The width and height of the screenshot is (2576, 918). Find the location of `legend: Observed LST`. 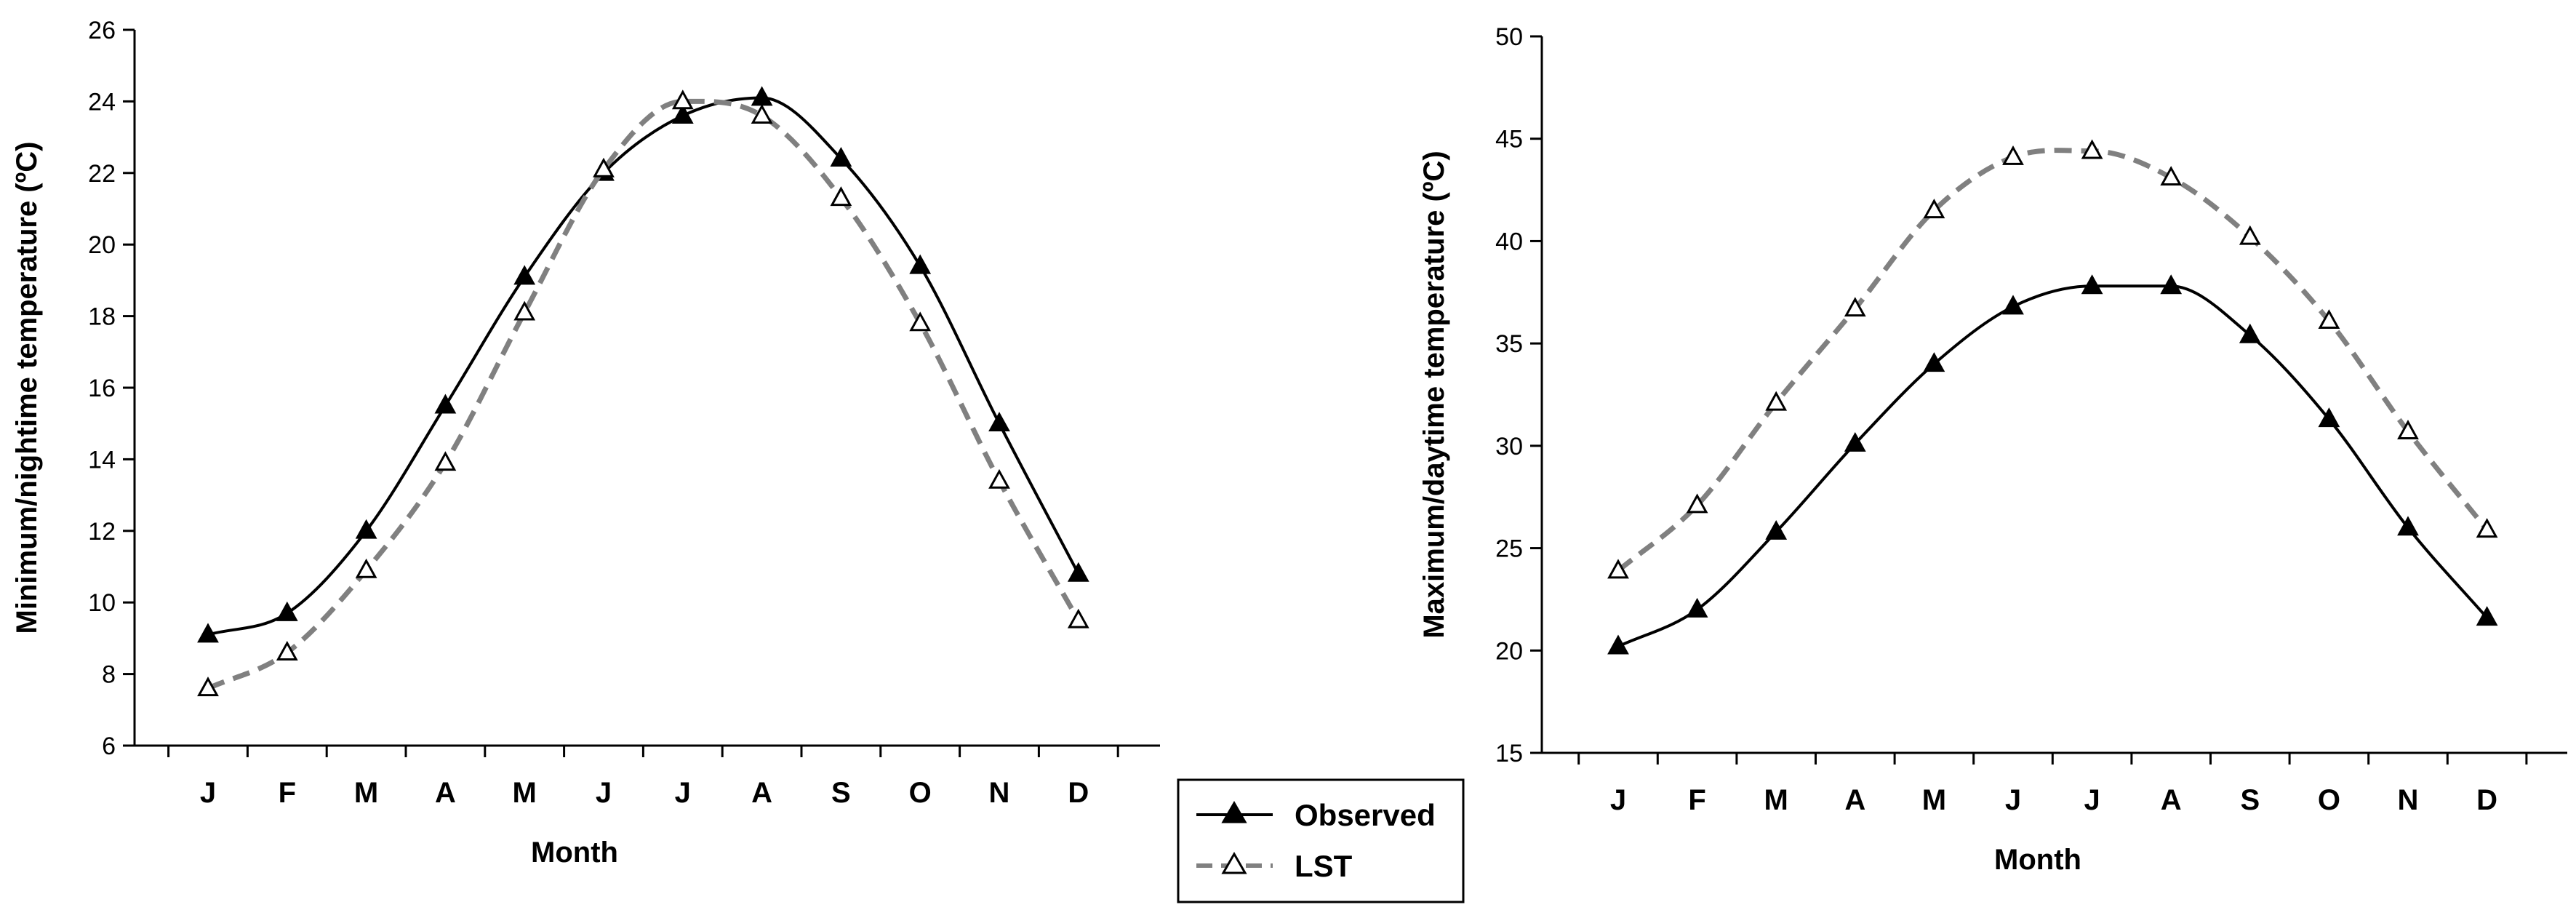

legend: Observed LST is located at coordinates (1321, 840).